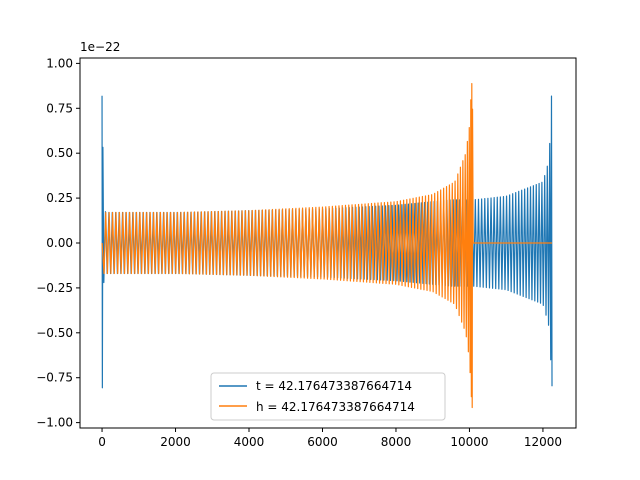 This screenshot has height=480, width=640. Describe the element at coordinates (543, 442) in the screenshot. I see `x-tick-label: 12000` at that location.